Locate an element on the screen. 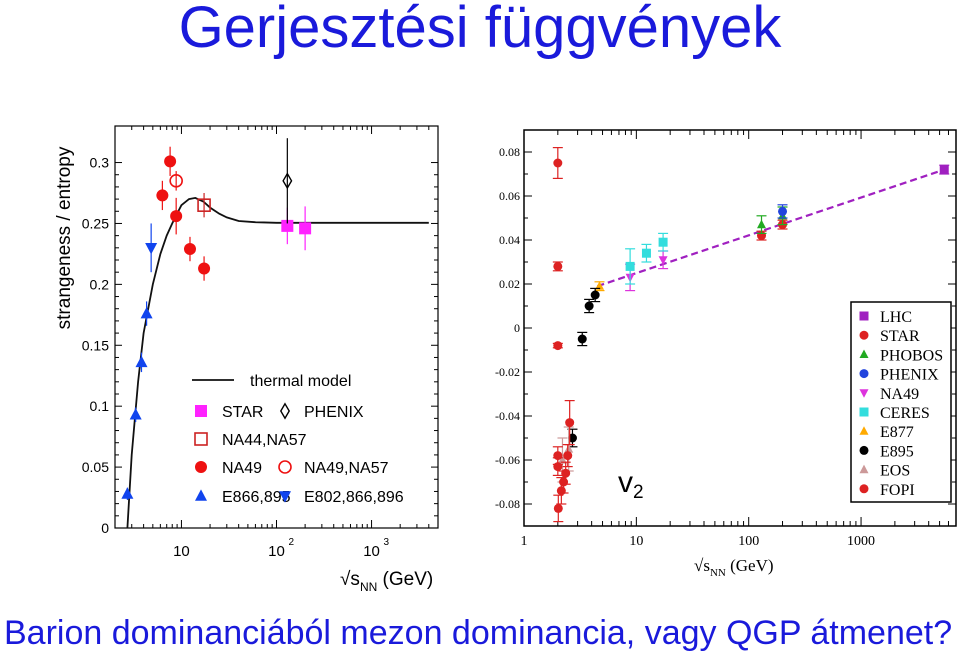 The height and width of the screenshot is (656, 960). right-legend-marker-star is located at coordinates (864, 335).